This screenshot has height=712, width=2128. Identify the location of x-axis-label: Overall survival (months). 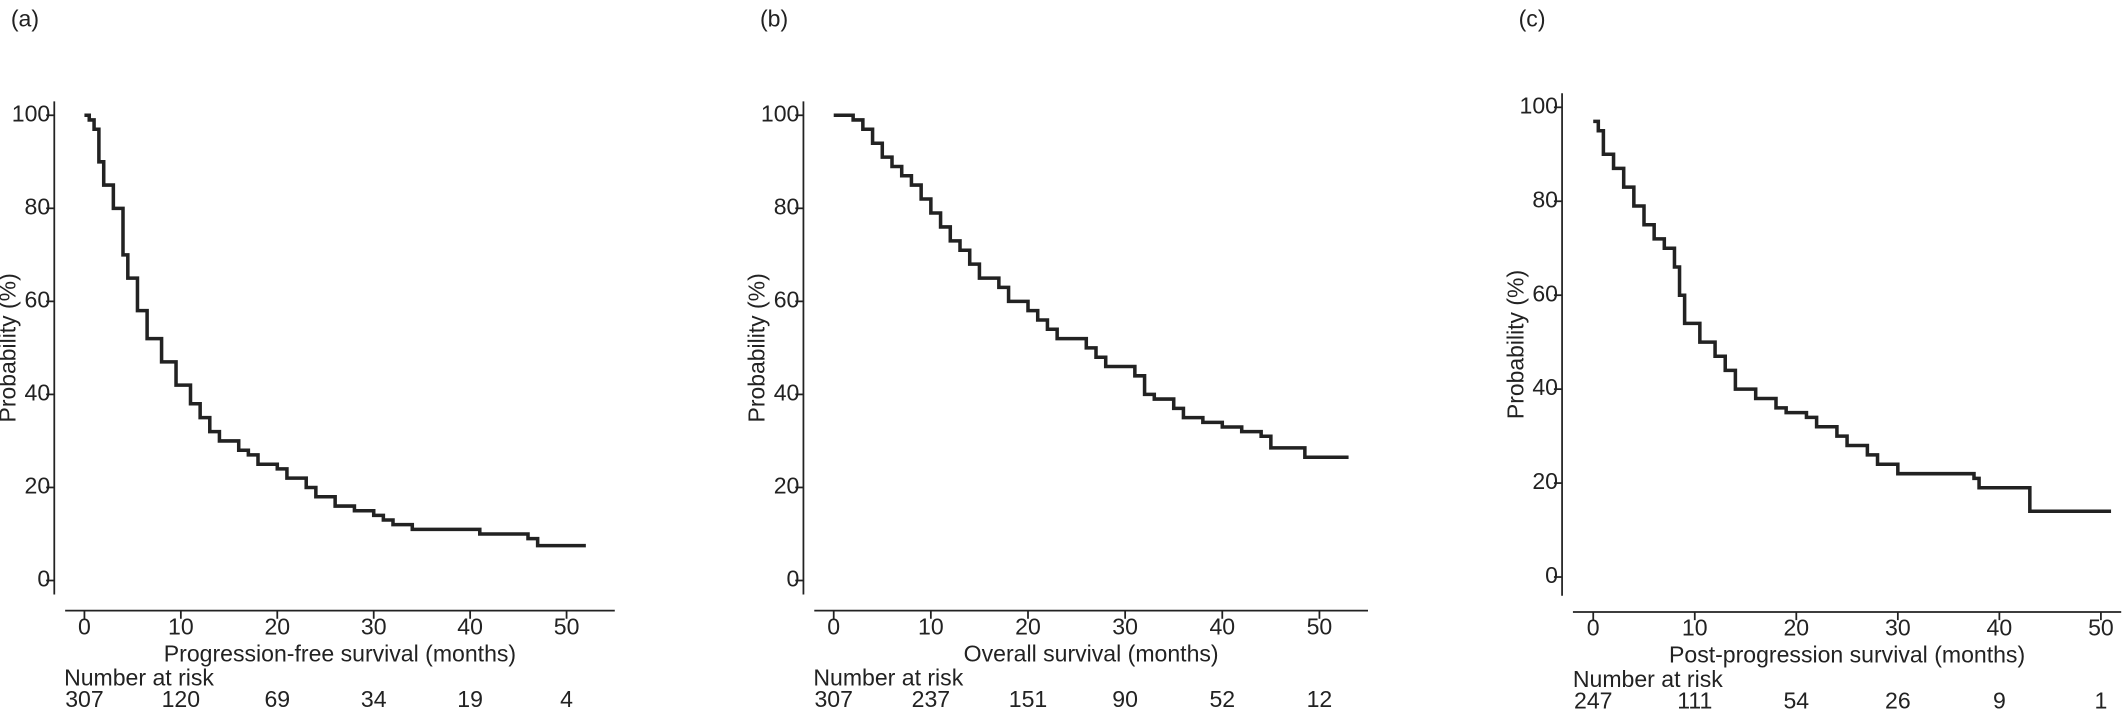
(1091, 653).